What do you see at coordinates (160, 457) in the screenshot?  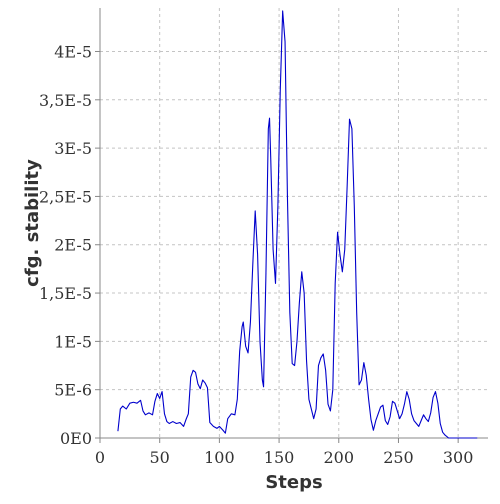 I see `x-tick-label: 50` at bounding box center [160, 457].